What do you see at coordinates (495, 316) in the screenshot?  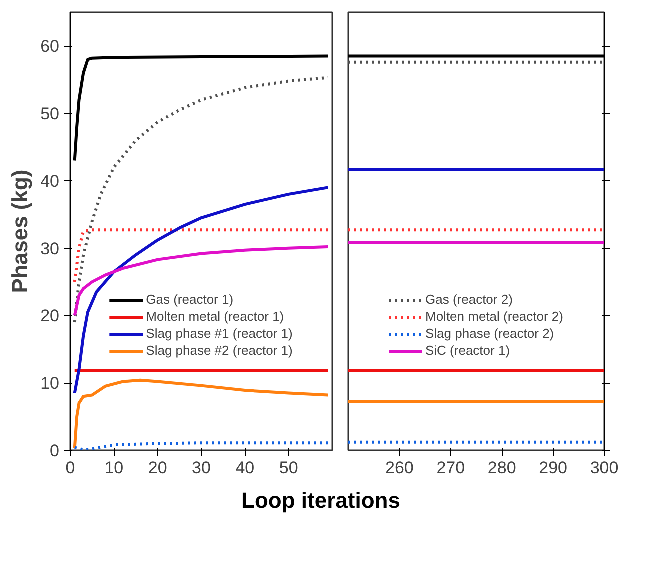 I see `legend-label: Molten metal (reactor 2)` at bounding box center [495, 316].